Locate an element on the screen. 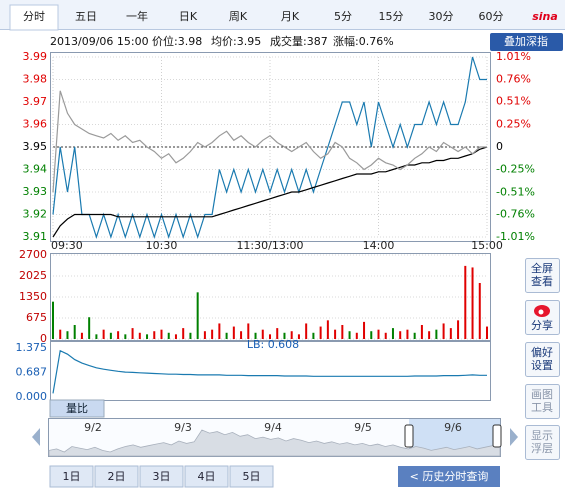 This screenshot has width=565, height=493. y-tick-label: 675 is located at coordinates (36, 317).